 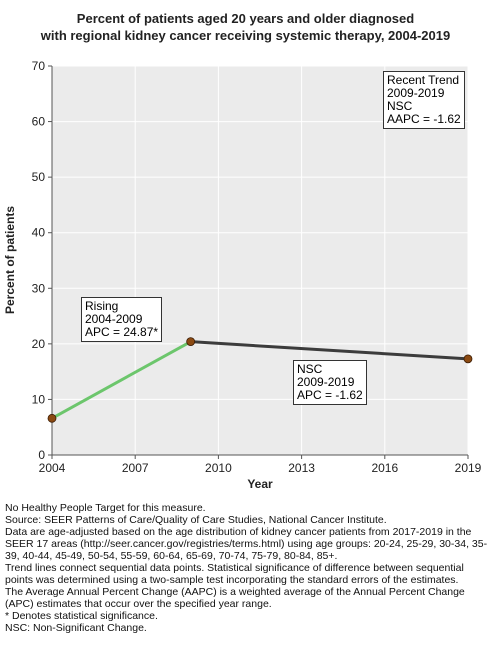 I want to click on data-points, so click(x=260, y=380).